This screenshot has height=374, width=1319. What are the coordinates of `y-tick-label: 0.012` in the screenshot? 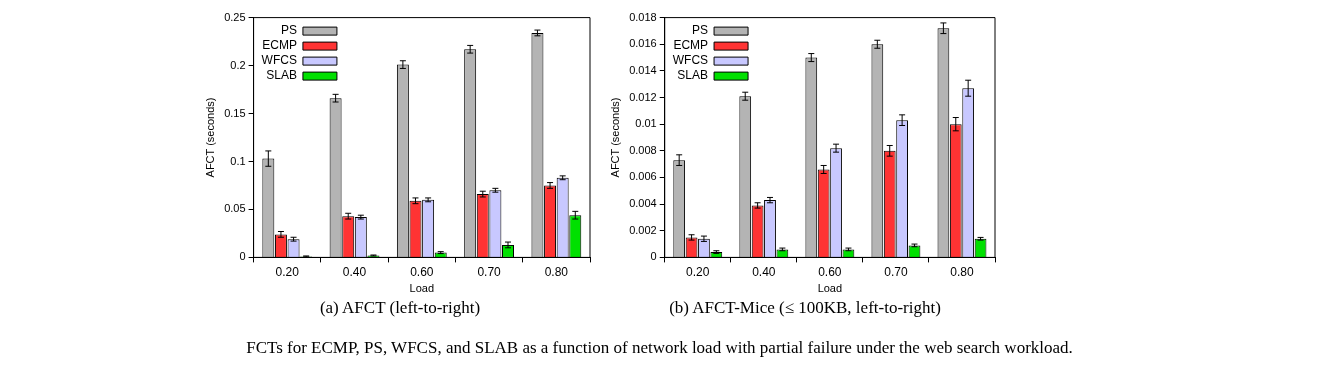 It's located at (643, 96).